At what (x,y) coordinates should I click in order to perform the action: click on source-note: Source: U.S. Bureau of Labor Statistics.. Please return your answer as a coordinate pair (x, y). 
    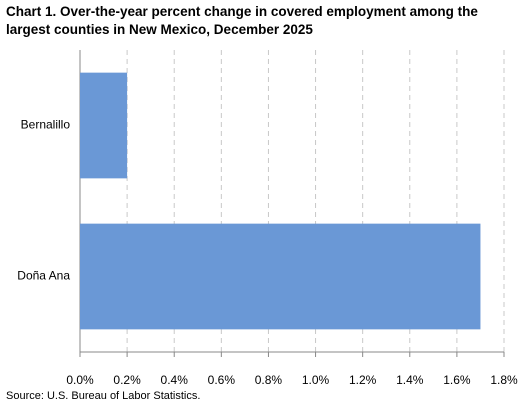
    Looking at the image, I should click on (103, 396).